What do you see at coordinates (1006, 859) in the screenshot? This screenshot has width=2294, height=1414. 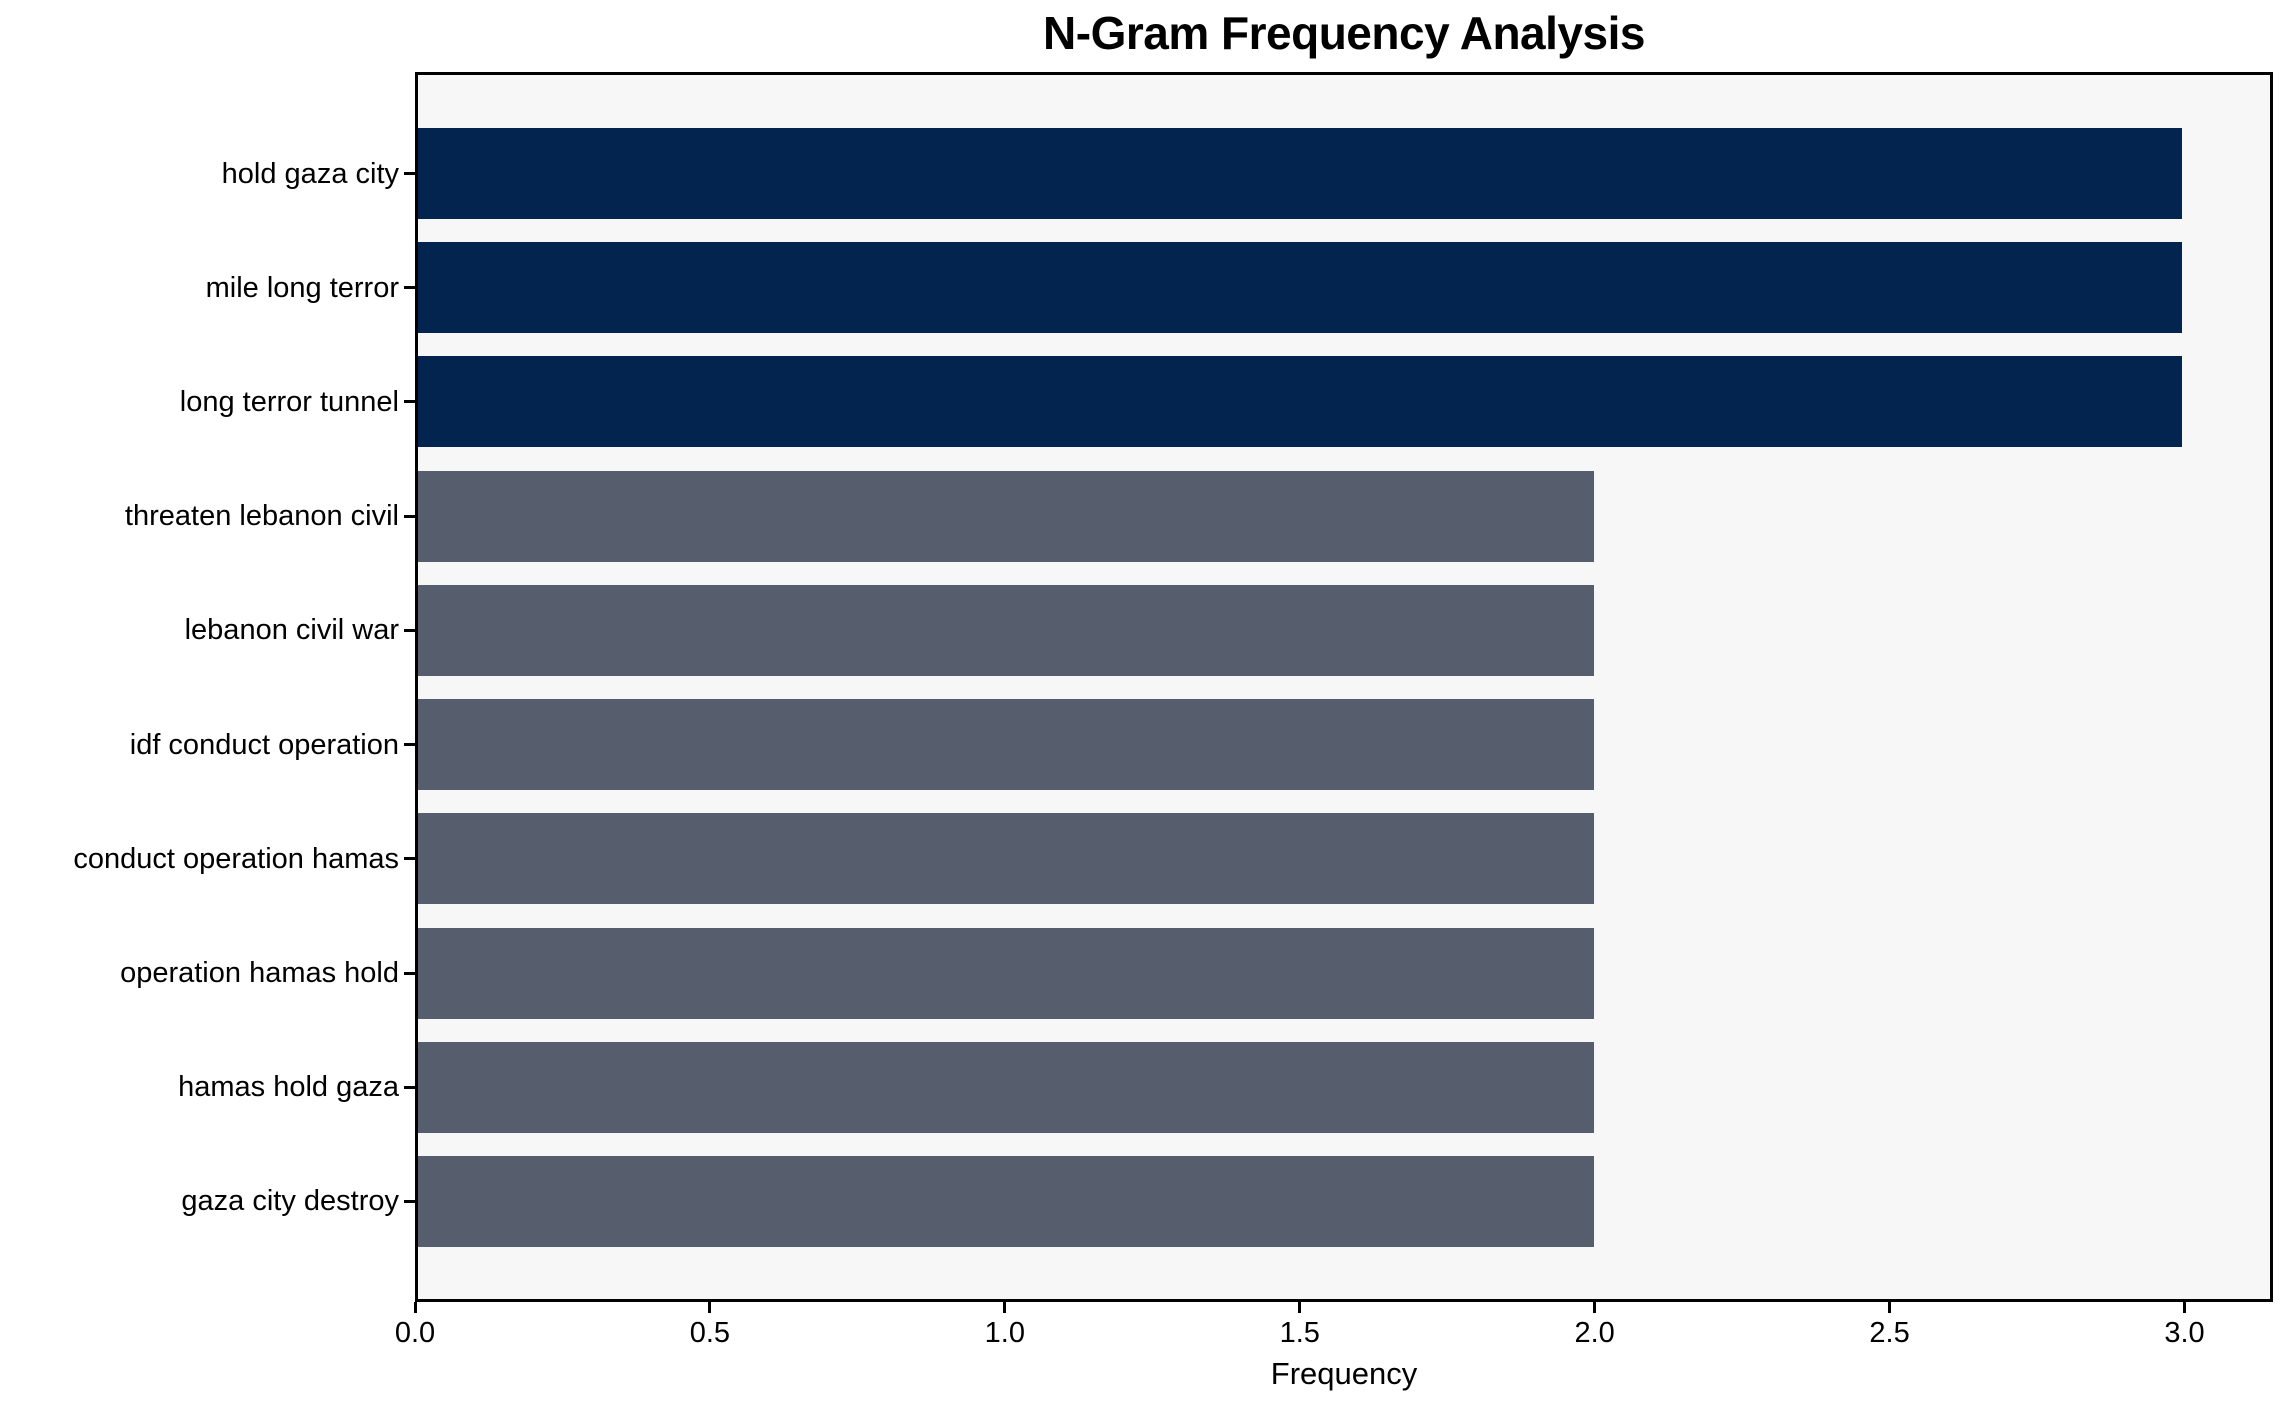 I see `bar-conduct-operation-hamas` at bounding box center [1006, 859].